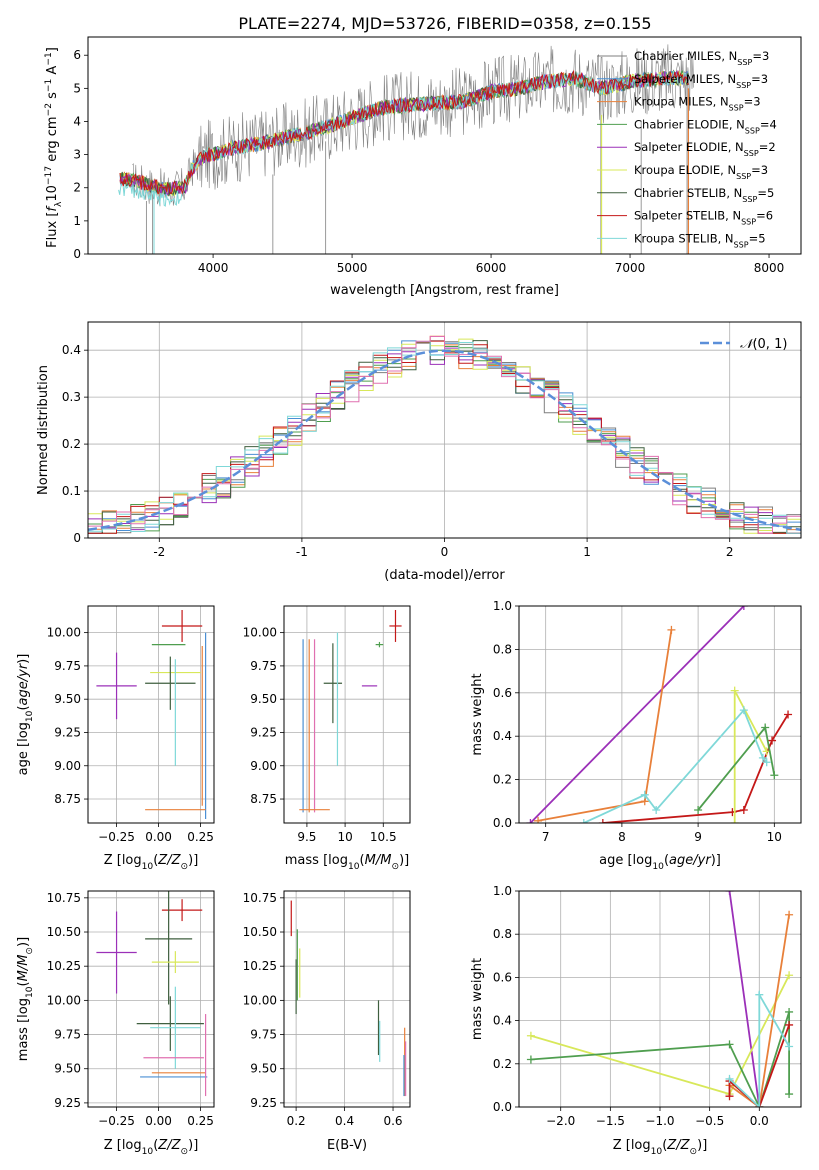  What do you see at coordinates (71, 397) in the screenshot?
I see `y-tick-label: 0.3` at bounding box center [71, 397].